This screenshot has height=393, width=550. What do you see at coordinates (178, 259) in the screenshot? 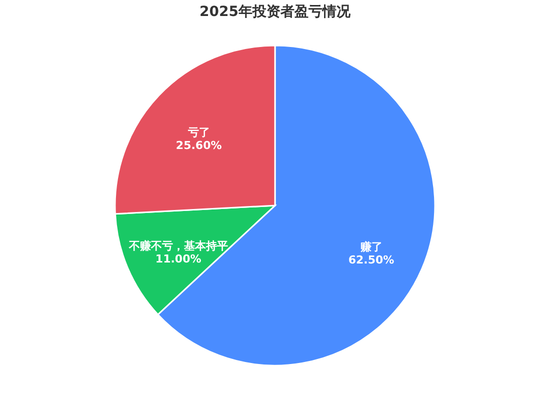
I see `data-label: 11.00%` at bounding box center [178, 259].